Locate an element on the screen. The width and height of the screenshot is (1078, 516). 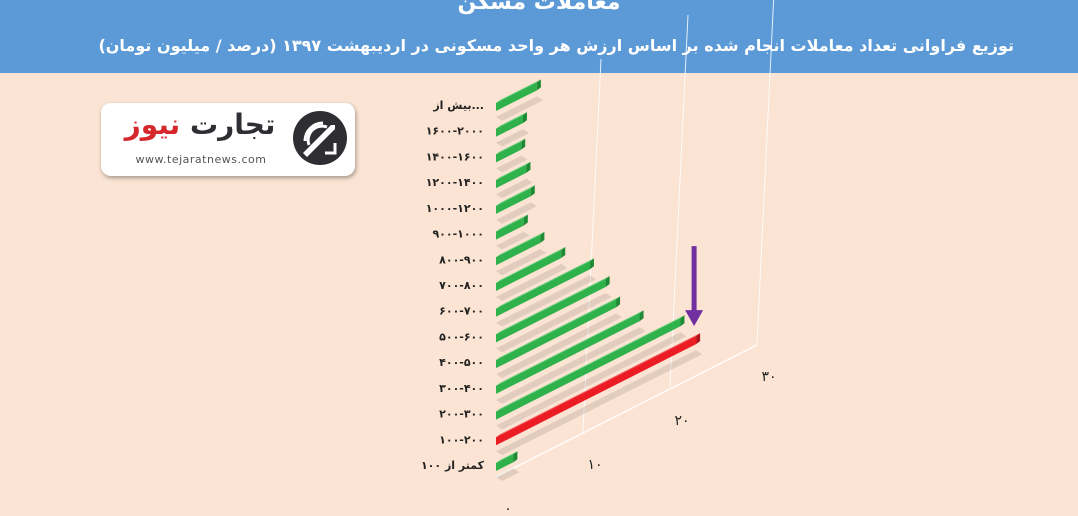
x-tick-label: ۲۰ is located at coordinates (681, 421).